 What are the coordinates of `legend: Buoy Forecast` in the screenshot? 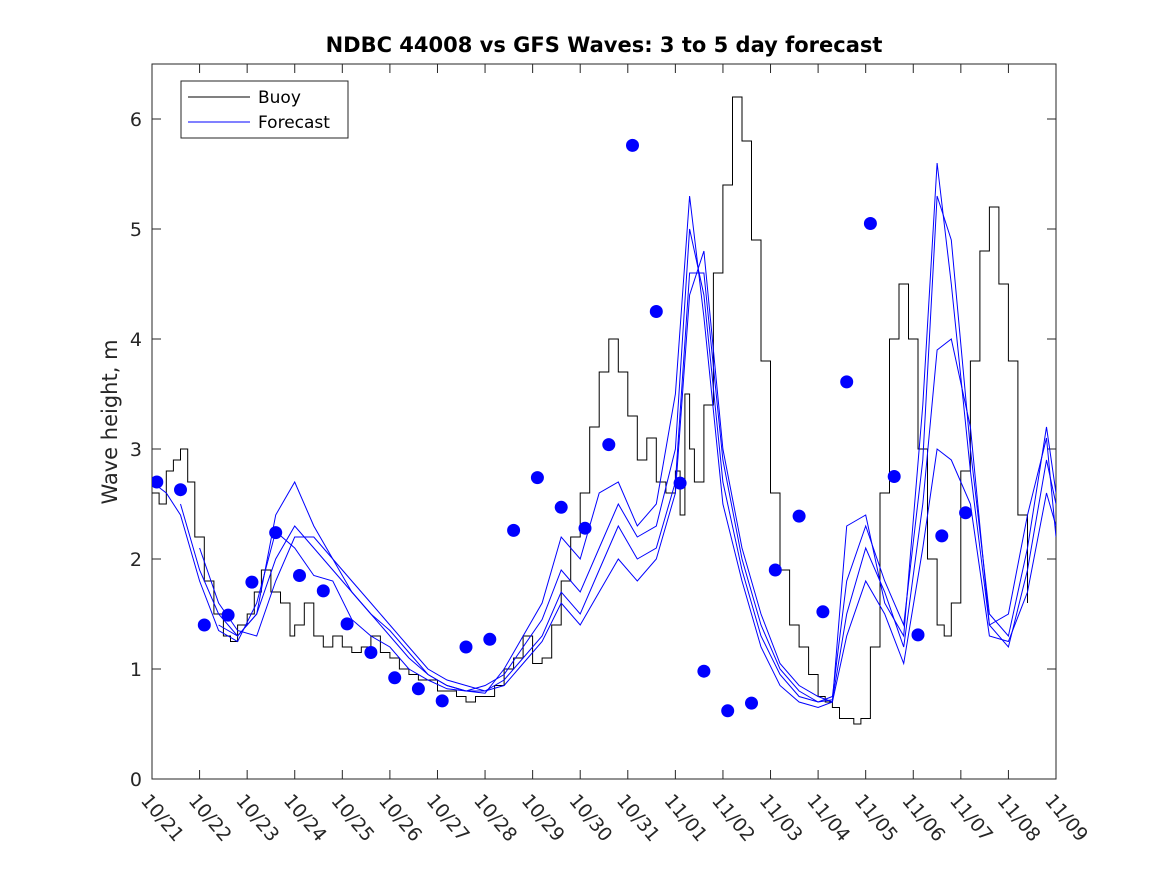 It's located at (264, 109).